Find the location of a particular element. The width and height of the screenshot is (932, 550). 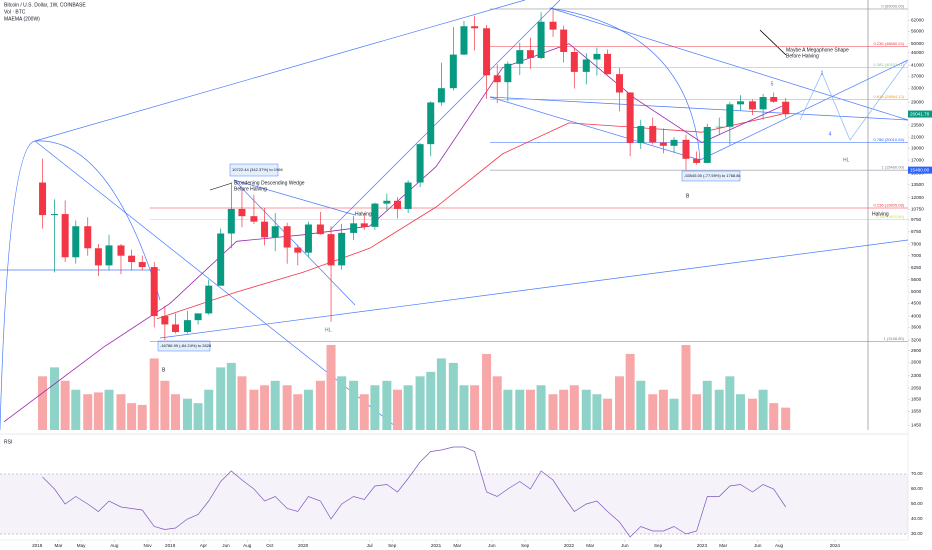

x-tick-label: 2023 is located at coordinates (702, 545).